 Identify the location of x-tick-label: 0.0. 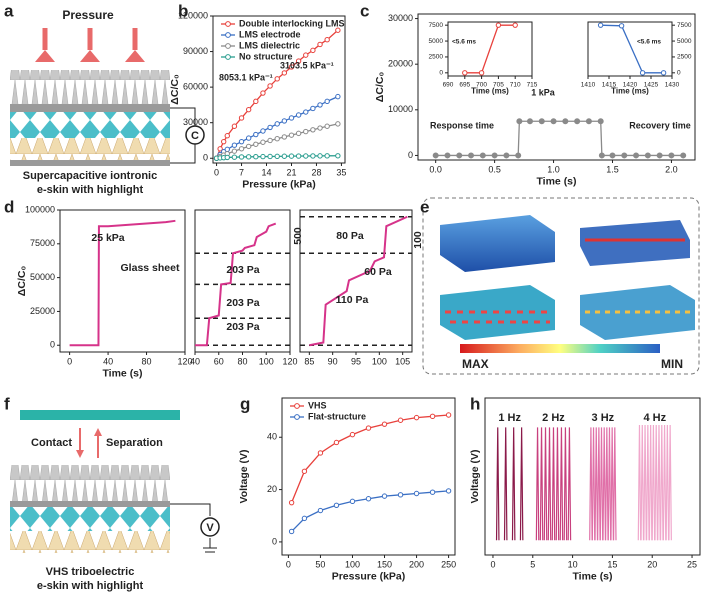
(435, 170).